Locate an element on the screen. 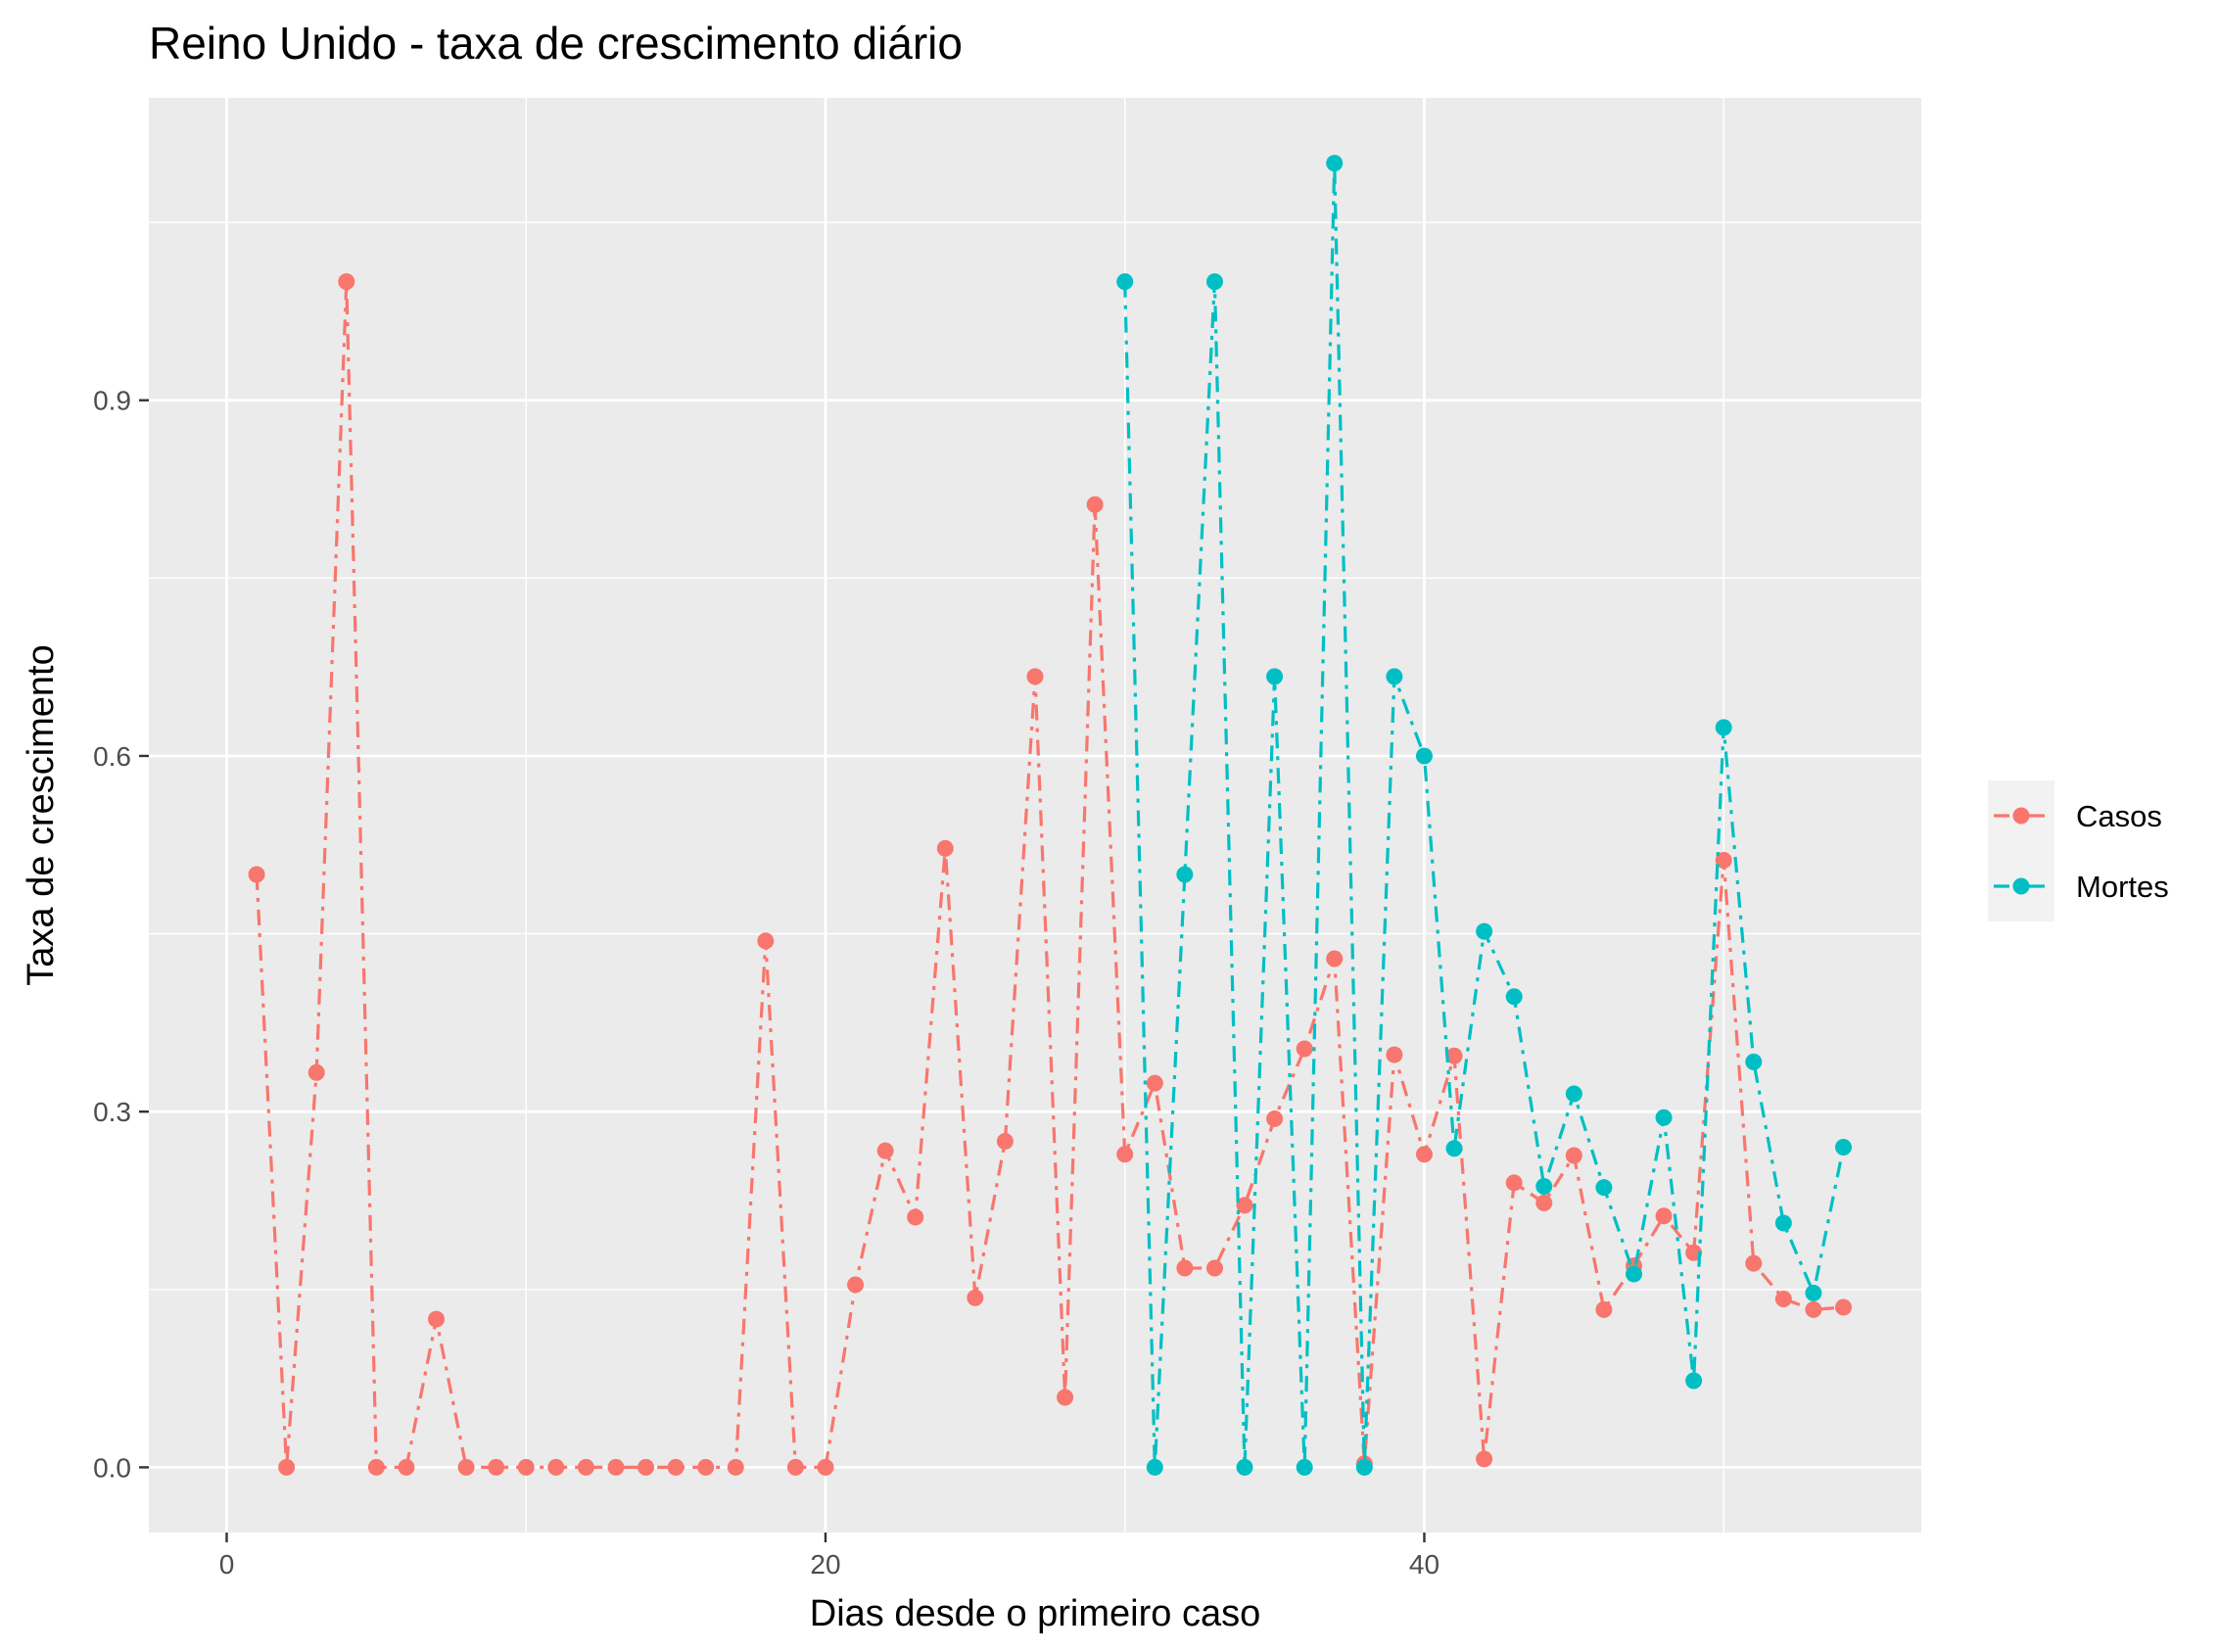 This screenshot has width=2218, height=1652. legend-key-point-casos is located at coordinates (2021, 816).